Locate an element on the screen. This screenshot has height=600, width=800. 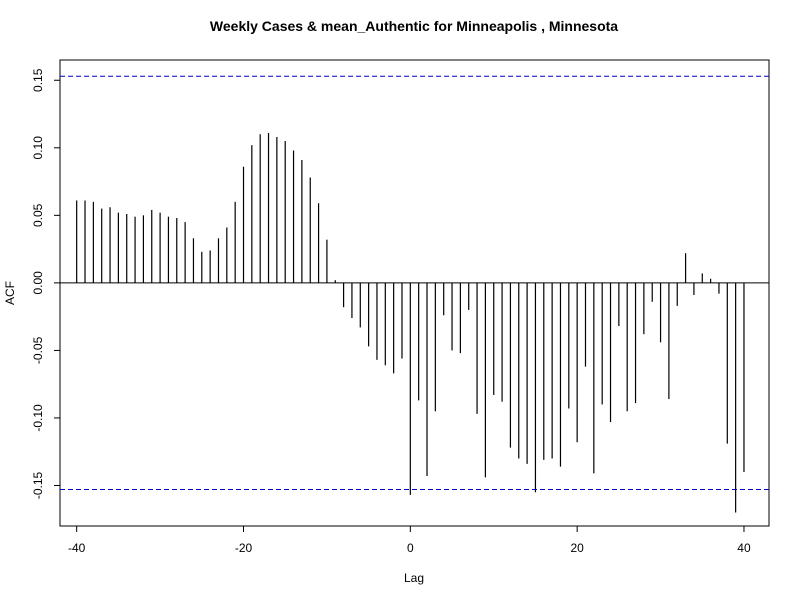
x-tick-label: -20 is located at coordinates (244, 548).